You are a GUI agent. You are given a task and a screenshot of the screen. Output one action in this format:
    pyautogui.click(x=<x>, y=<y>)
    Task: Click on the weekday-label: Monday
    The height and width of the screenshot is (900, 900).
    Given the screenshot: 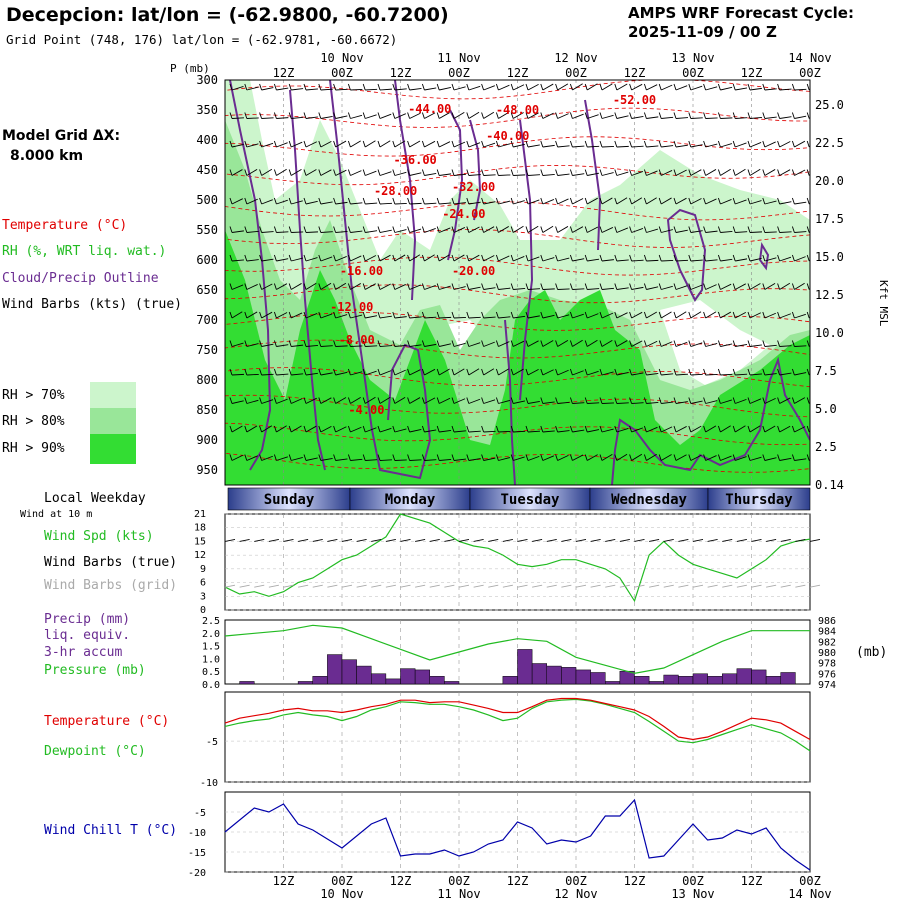 What is the action you would take?
    pyautogui.click(x=410, y=500)
    